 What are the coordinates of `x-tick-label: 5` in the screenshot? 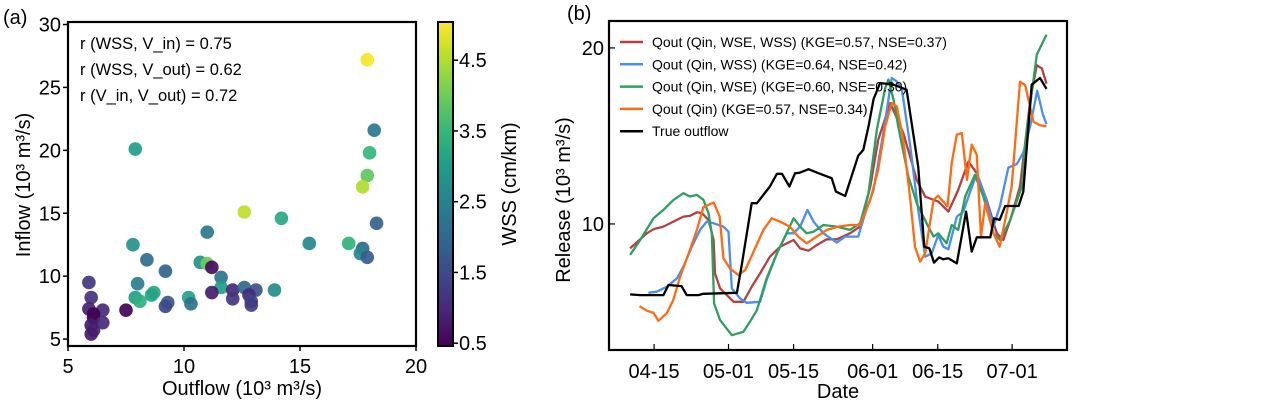 It's located at (67, 367).